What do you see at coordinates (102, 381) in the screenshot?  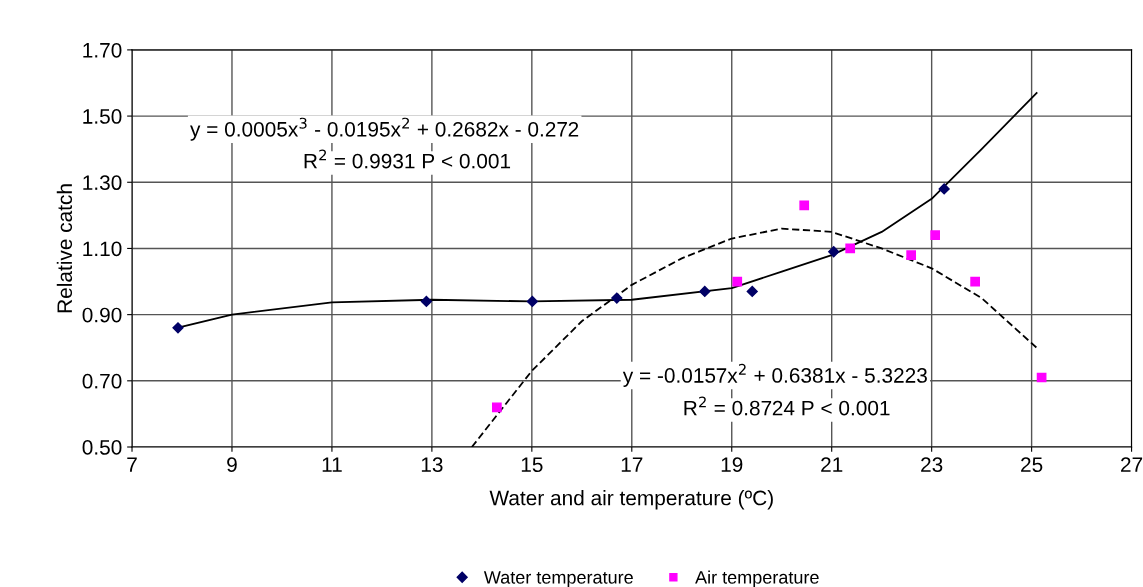 I see `y-tick-label: 0.70` at bounding box center [102, 381].